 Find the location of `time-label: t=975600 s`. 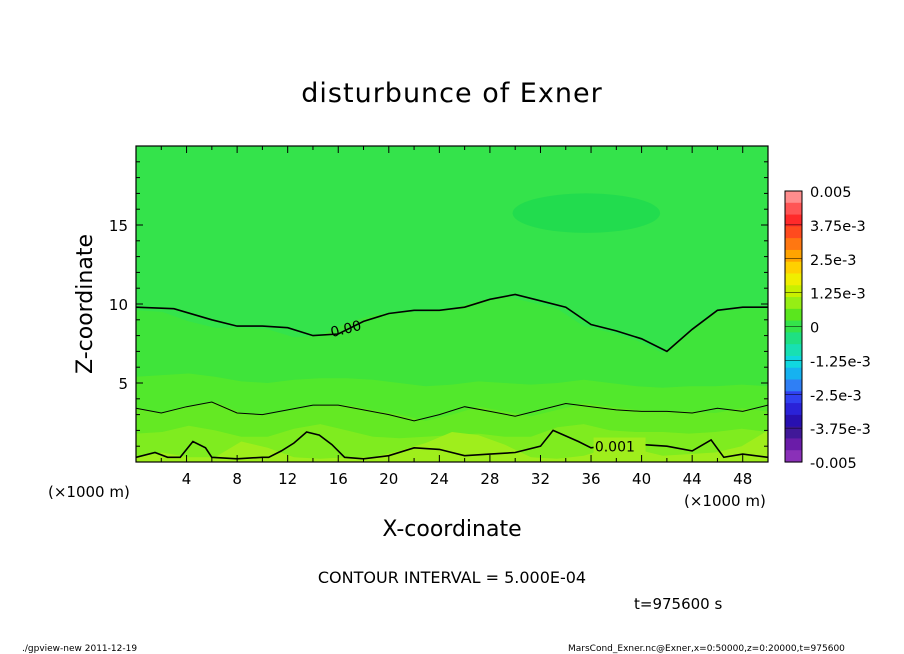

time-label: t=975600 s is located at coordinates (678, 604).